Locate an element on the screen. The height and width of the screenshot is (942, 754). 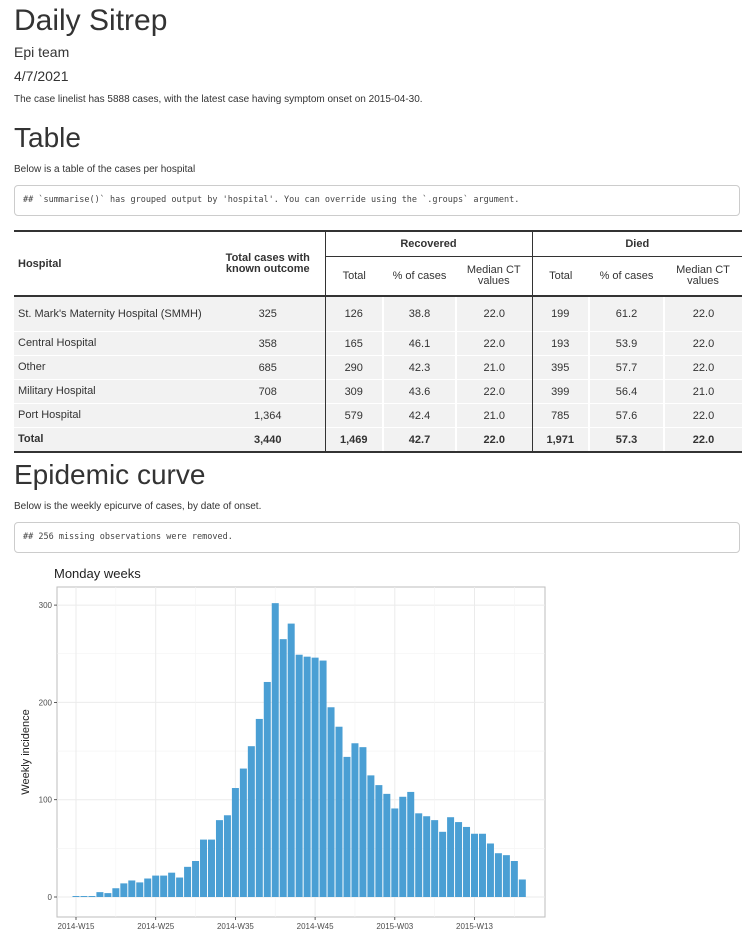
cell-recovered-pct: 42.4 is located at coordinates (419, 415).